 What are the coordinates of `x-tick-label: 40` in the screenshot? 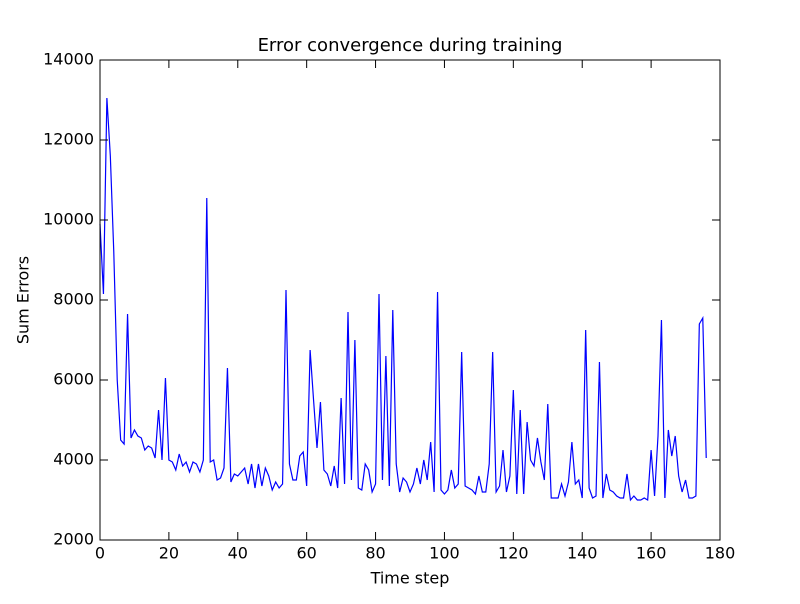 It's located at (238, 553).